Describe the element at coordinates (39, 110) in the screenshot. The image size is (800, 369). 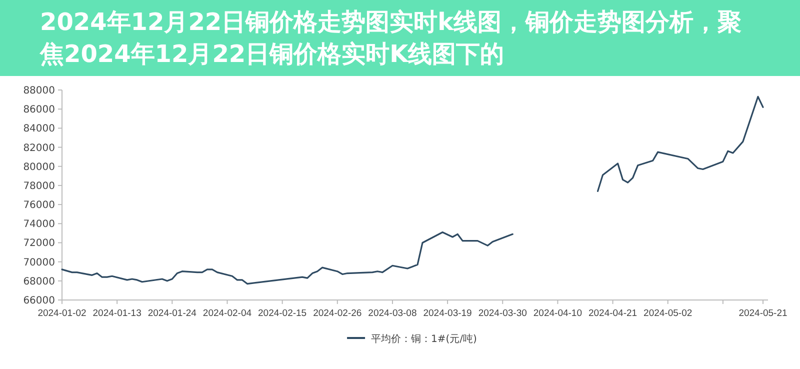
I see `y-tick-label: 86000` at that location.